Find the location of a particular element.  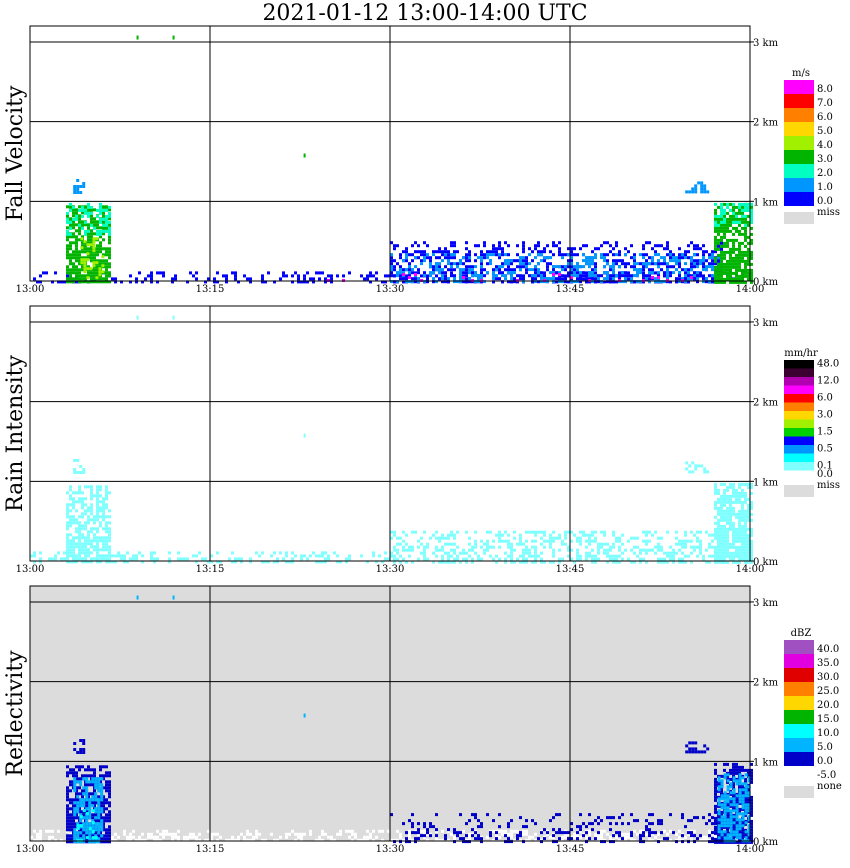

y-tick-label: 1 km is located at coordinates (766, 482).